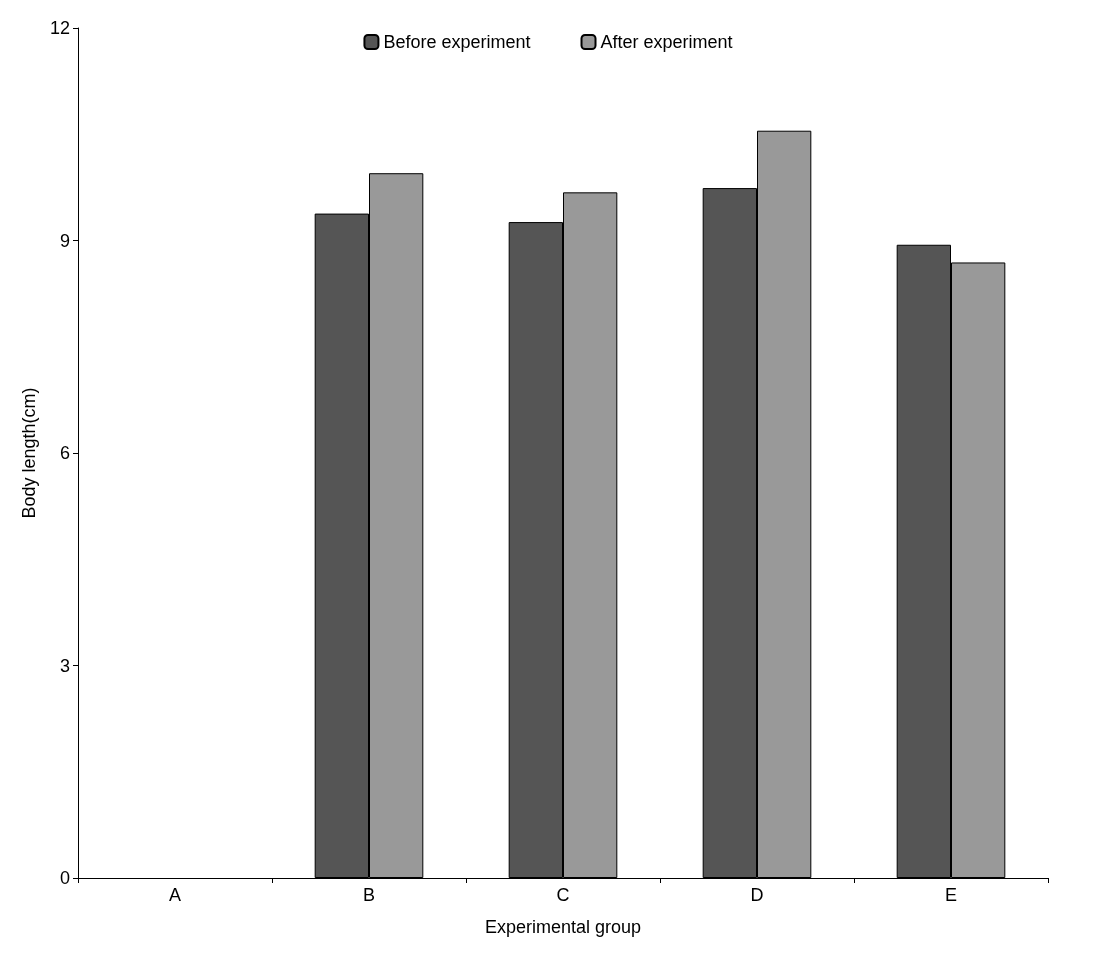 The width and height of the screenshot is (1104, 969). What do you see at coordinates (563, 927) in the screenshot?
I see `x-axis-title: Experimental group` at bounding box center [563, 927].